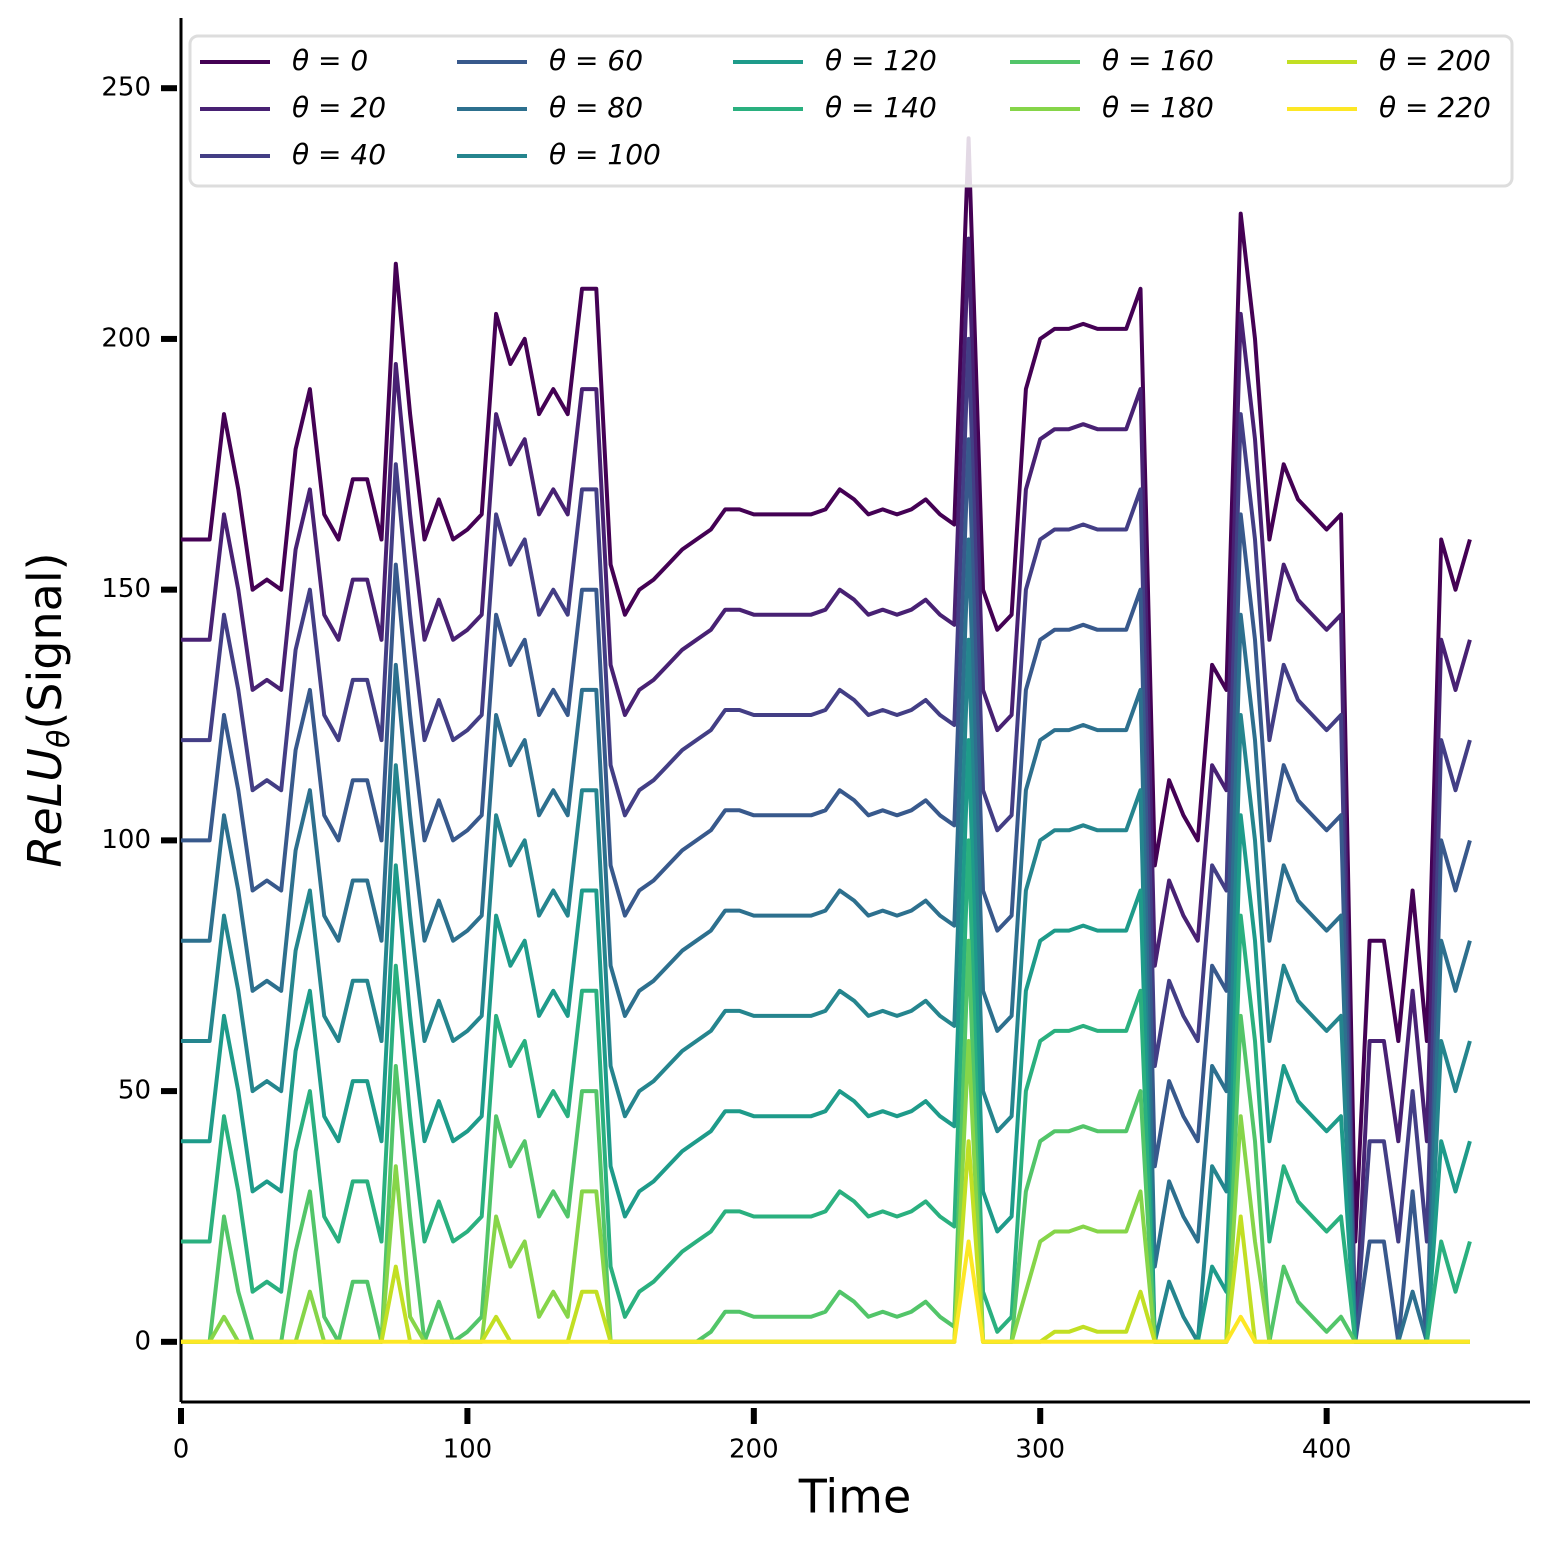 The image size is (1550, 1550). What do you see at coordinates (825, 1291) in the screenshot?
I see `series-line` at bounding box center [825, 1291].